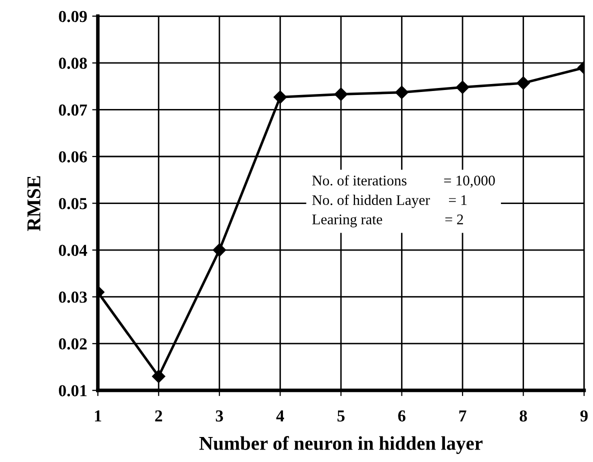 The image size is (593, 462). Describe the element at coordinates (73, 110) in the screenshot. I see `y-tick-label: 0.07` at that location.